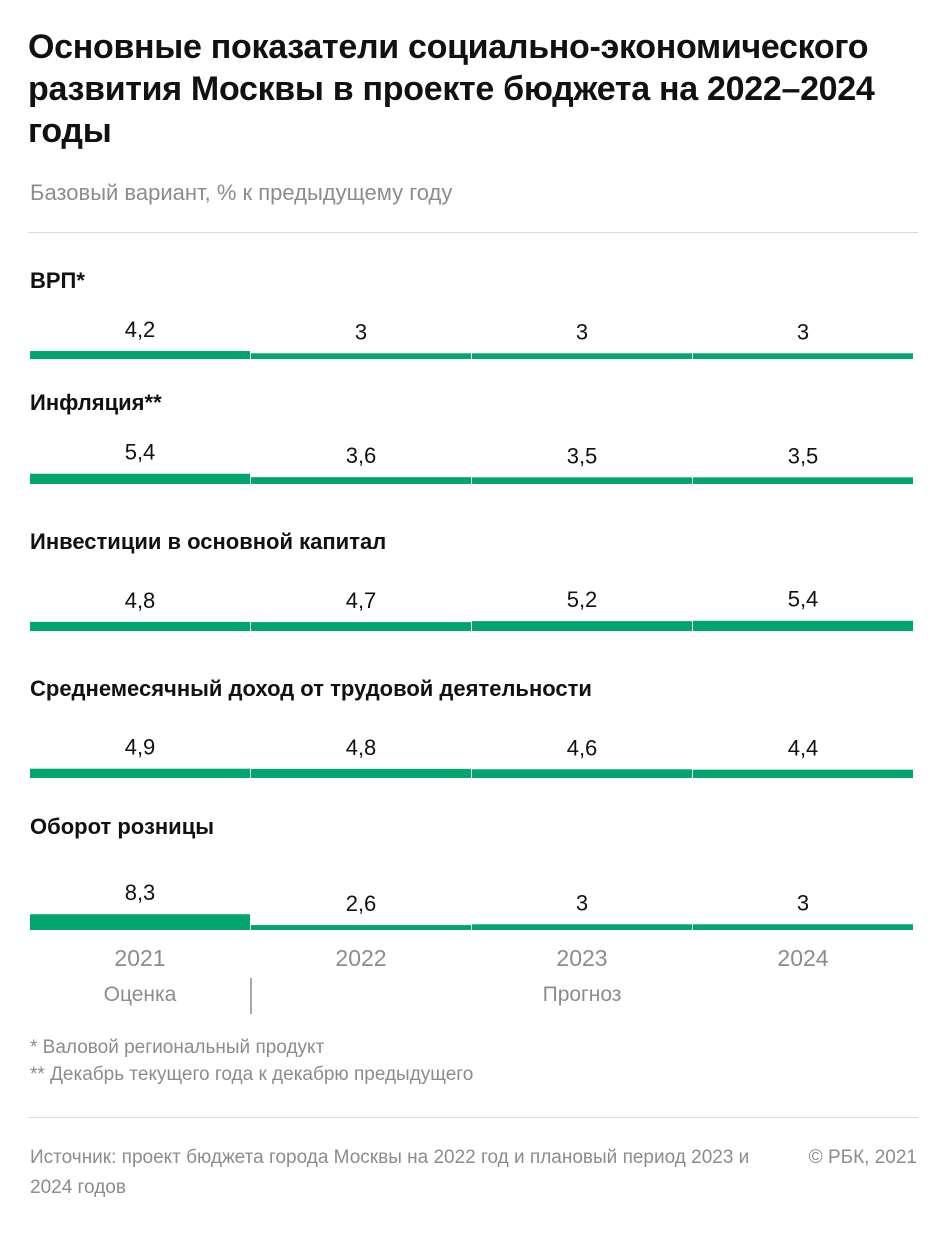 The image size is (945, 1233). Describe the element at coordinates (803, 748) in the screenshot. I see `data-label: 4,4` at that location.